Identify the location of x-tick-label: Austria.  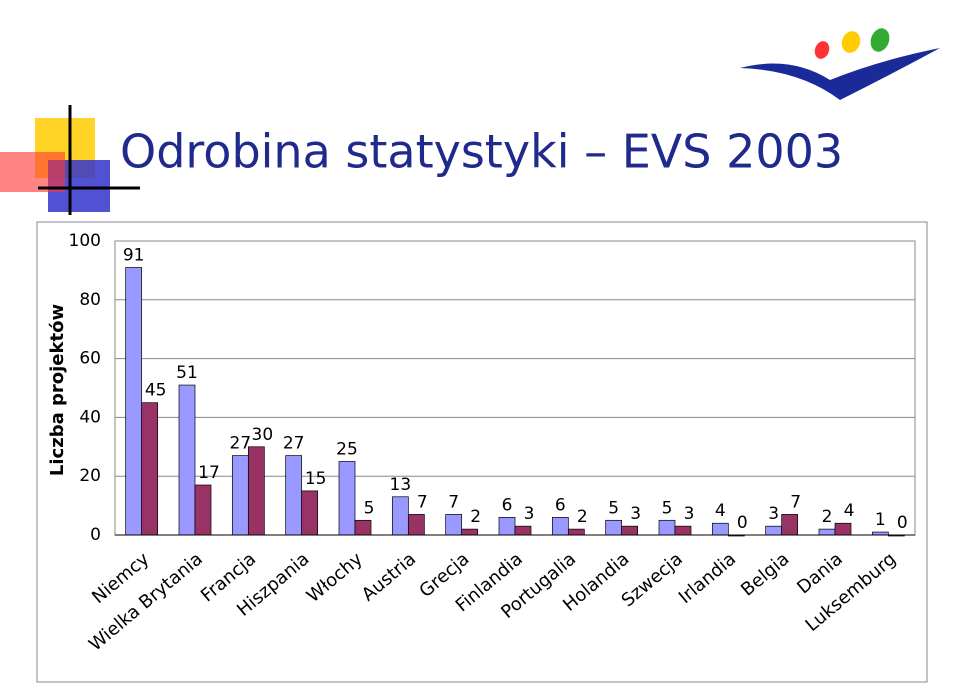
(389, 577).